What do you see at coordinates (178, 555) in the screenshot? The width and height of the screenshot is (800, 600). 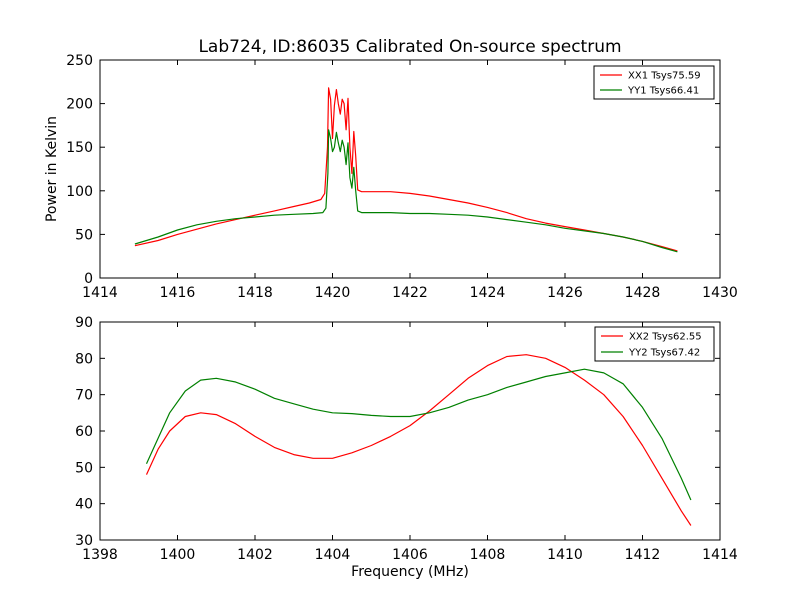 I see `x-tick-label: 1400` at bounding box center [178, 555].